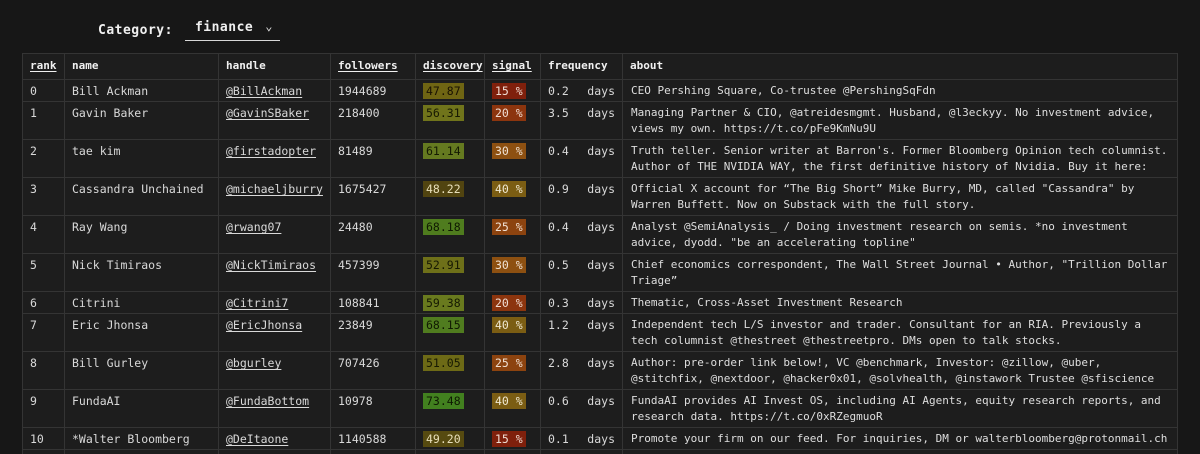 Image resolution: width=1200 pixels, height=454 pixels. What do you see at coordinates (43, 370) in the screenshot?
I see `cell-rank: 8` at bounding box center [43, 370].